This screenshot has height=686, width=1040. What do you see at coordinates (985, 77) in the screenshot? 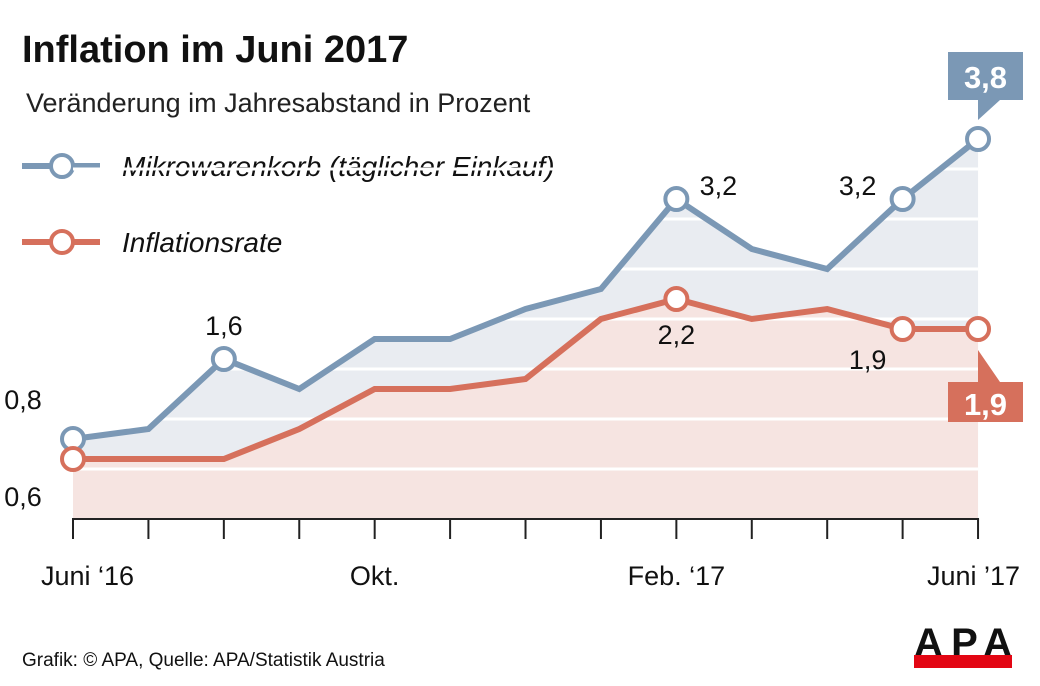
I see `callout-value: 3,8` at bounding box center [985, 77].